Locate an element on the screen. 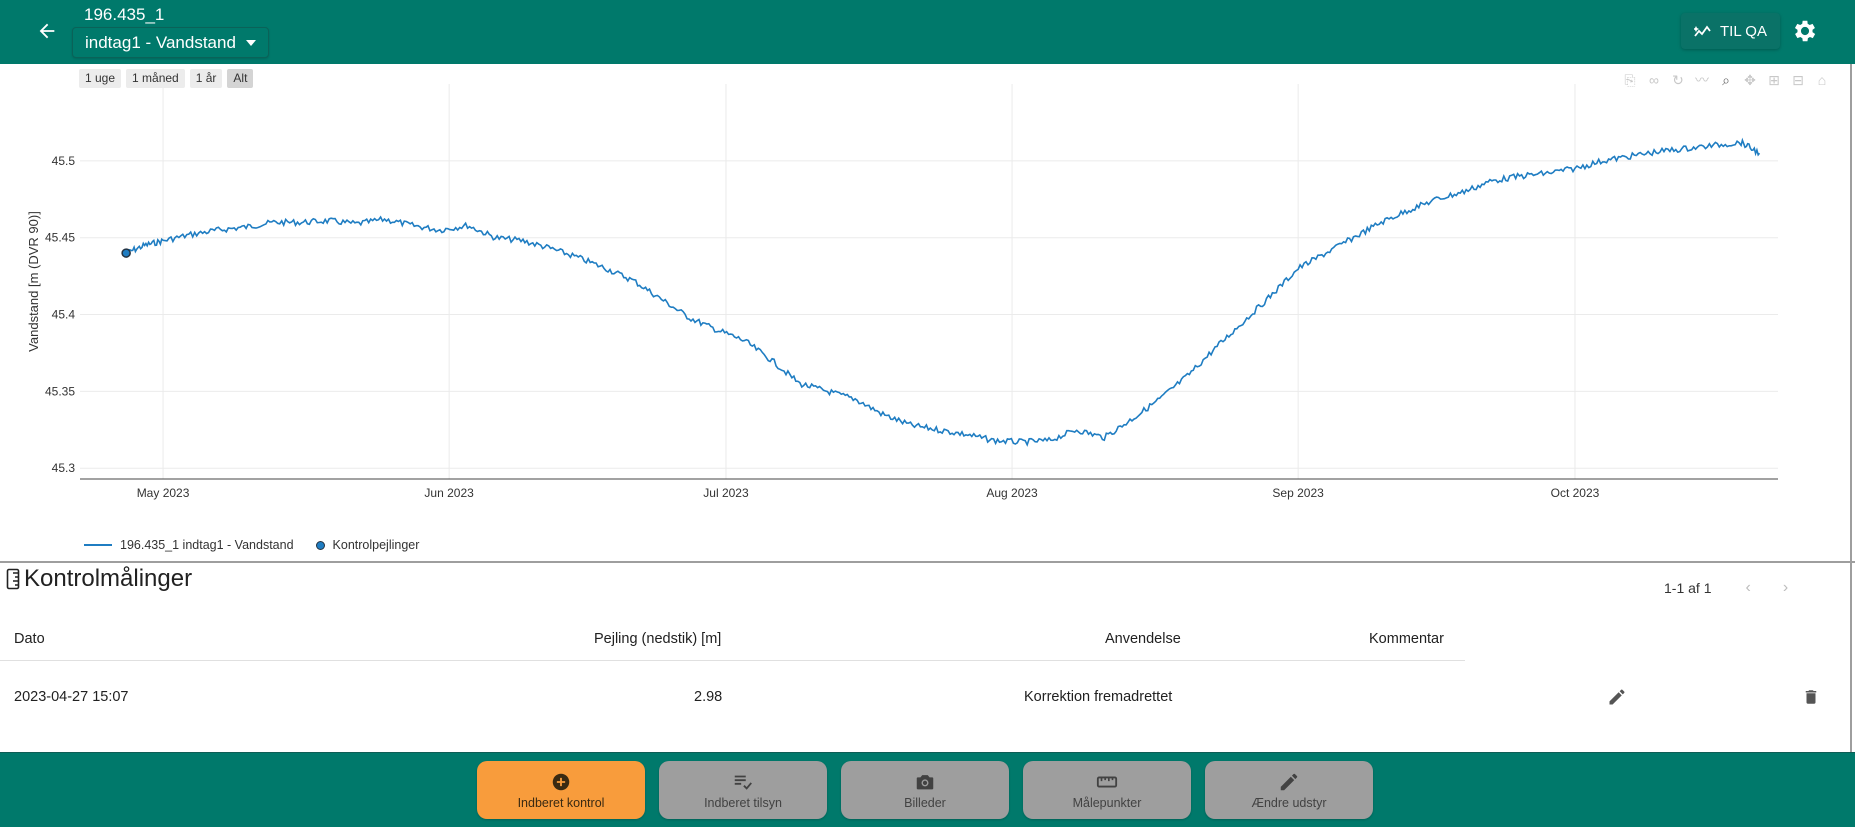 The height and width of the screenshot is (827, 1855). report-inspection-button: Indberet tilsyn is located at coordinates (743, 790).